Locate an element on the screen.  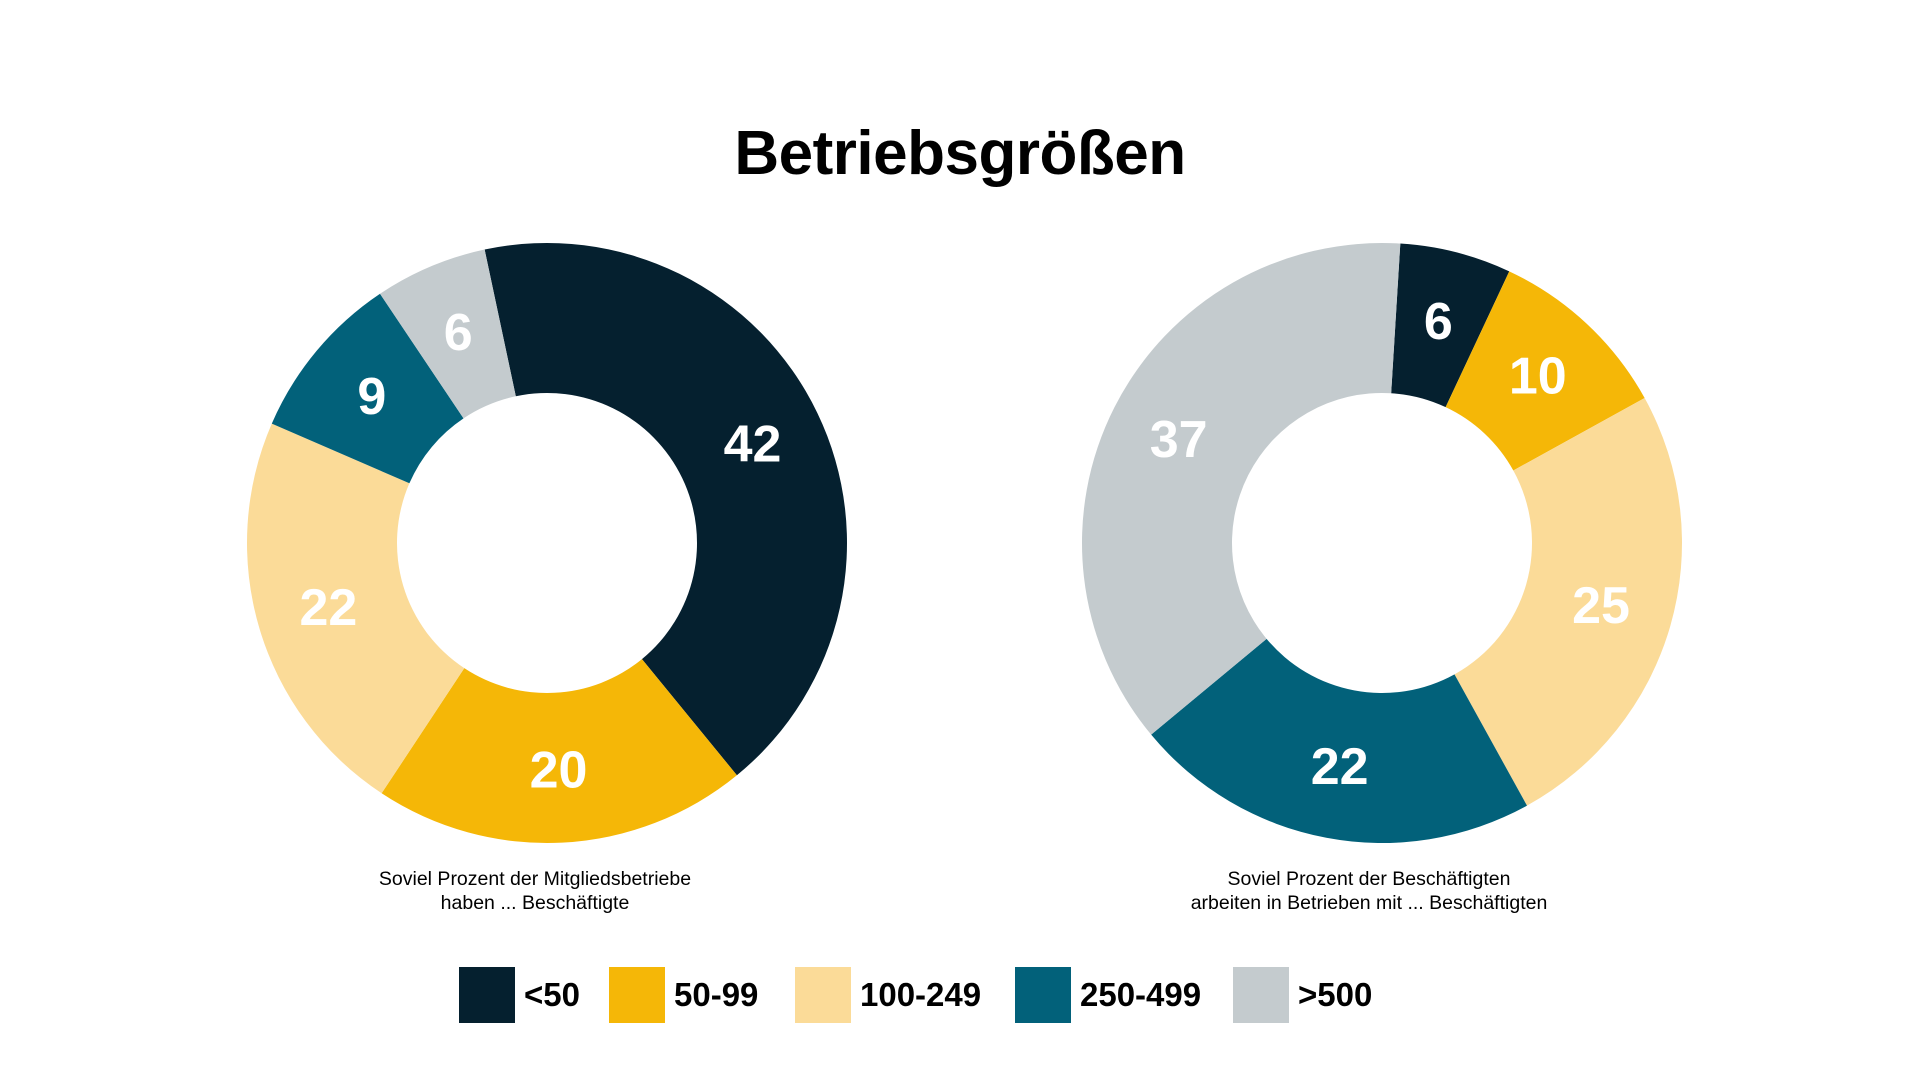
legend-item-50-99: 50-99 is located at coordinates (683, 995).